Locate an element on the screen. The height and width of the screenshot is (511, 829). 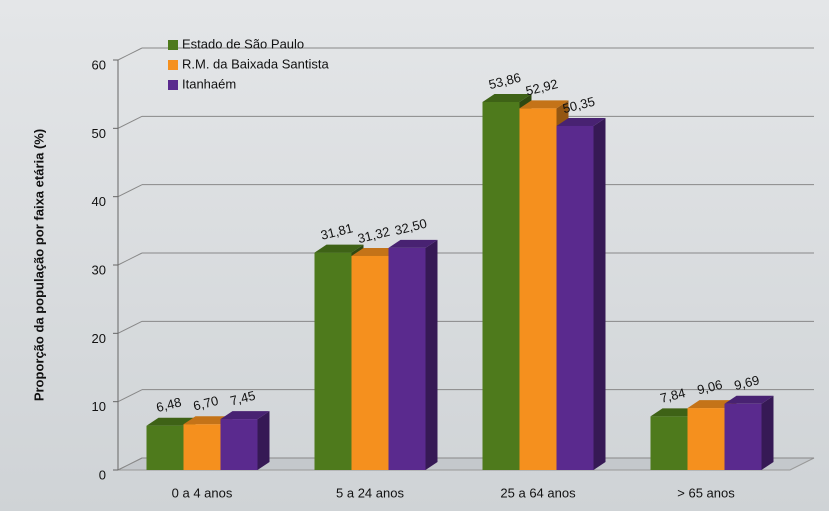
y-tick-label: 30 is located at coordinates (99, 269).